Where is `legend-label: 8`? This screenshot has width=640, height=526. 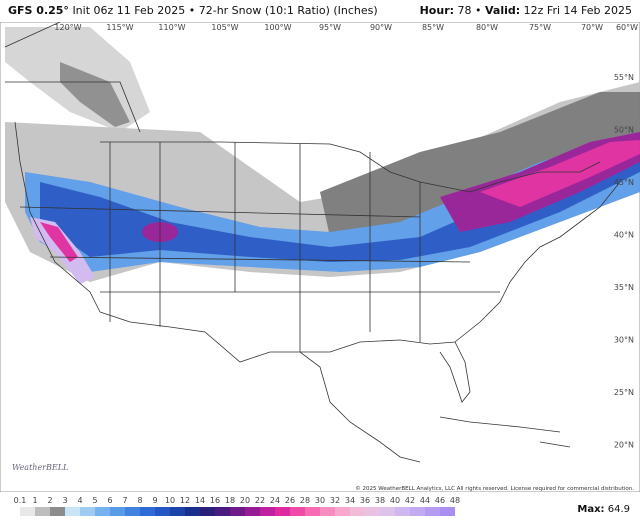
legend-label: 8 is located at coordinates (139, 500).